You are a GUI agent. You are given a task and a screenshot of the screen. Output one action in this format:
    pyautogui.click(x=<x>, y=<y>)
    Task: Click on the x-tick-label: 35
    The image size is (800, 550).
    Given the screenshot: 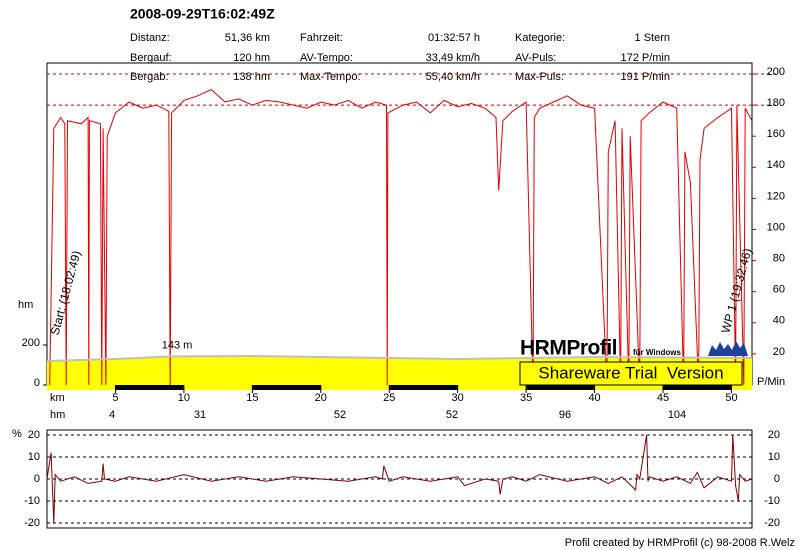 What is the action you would take?
    pyautogui.click(x=526, y=398)
    